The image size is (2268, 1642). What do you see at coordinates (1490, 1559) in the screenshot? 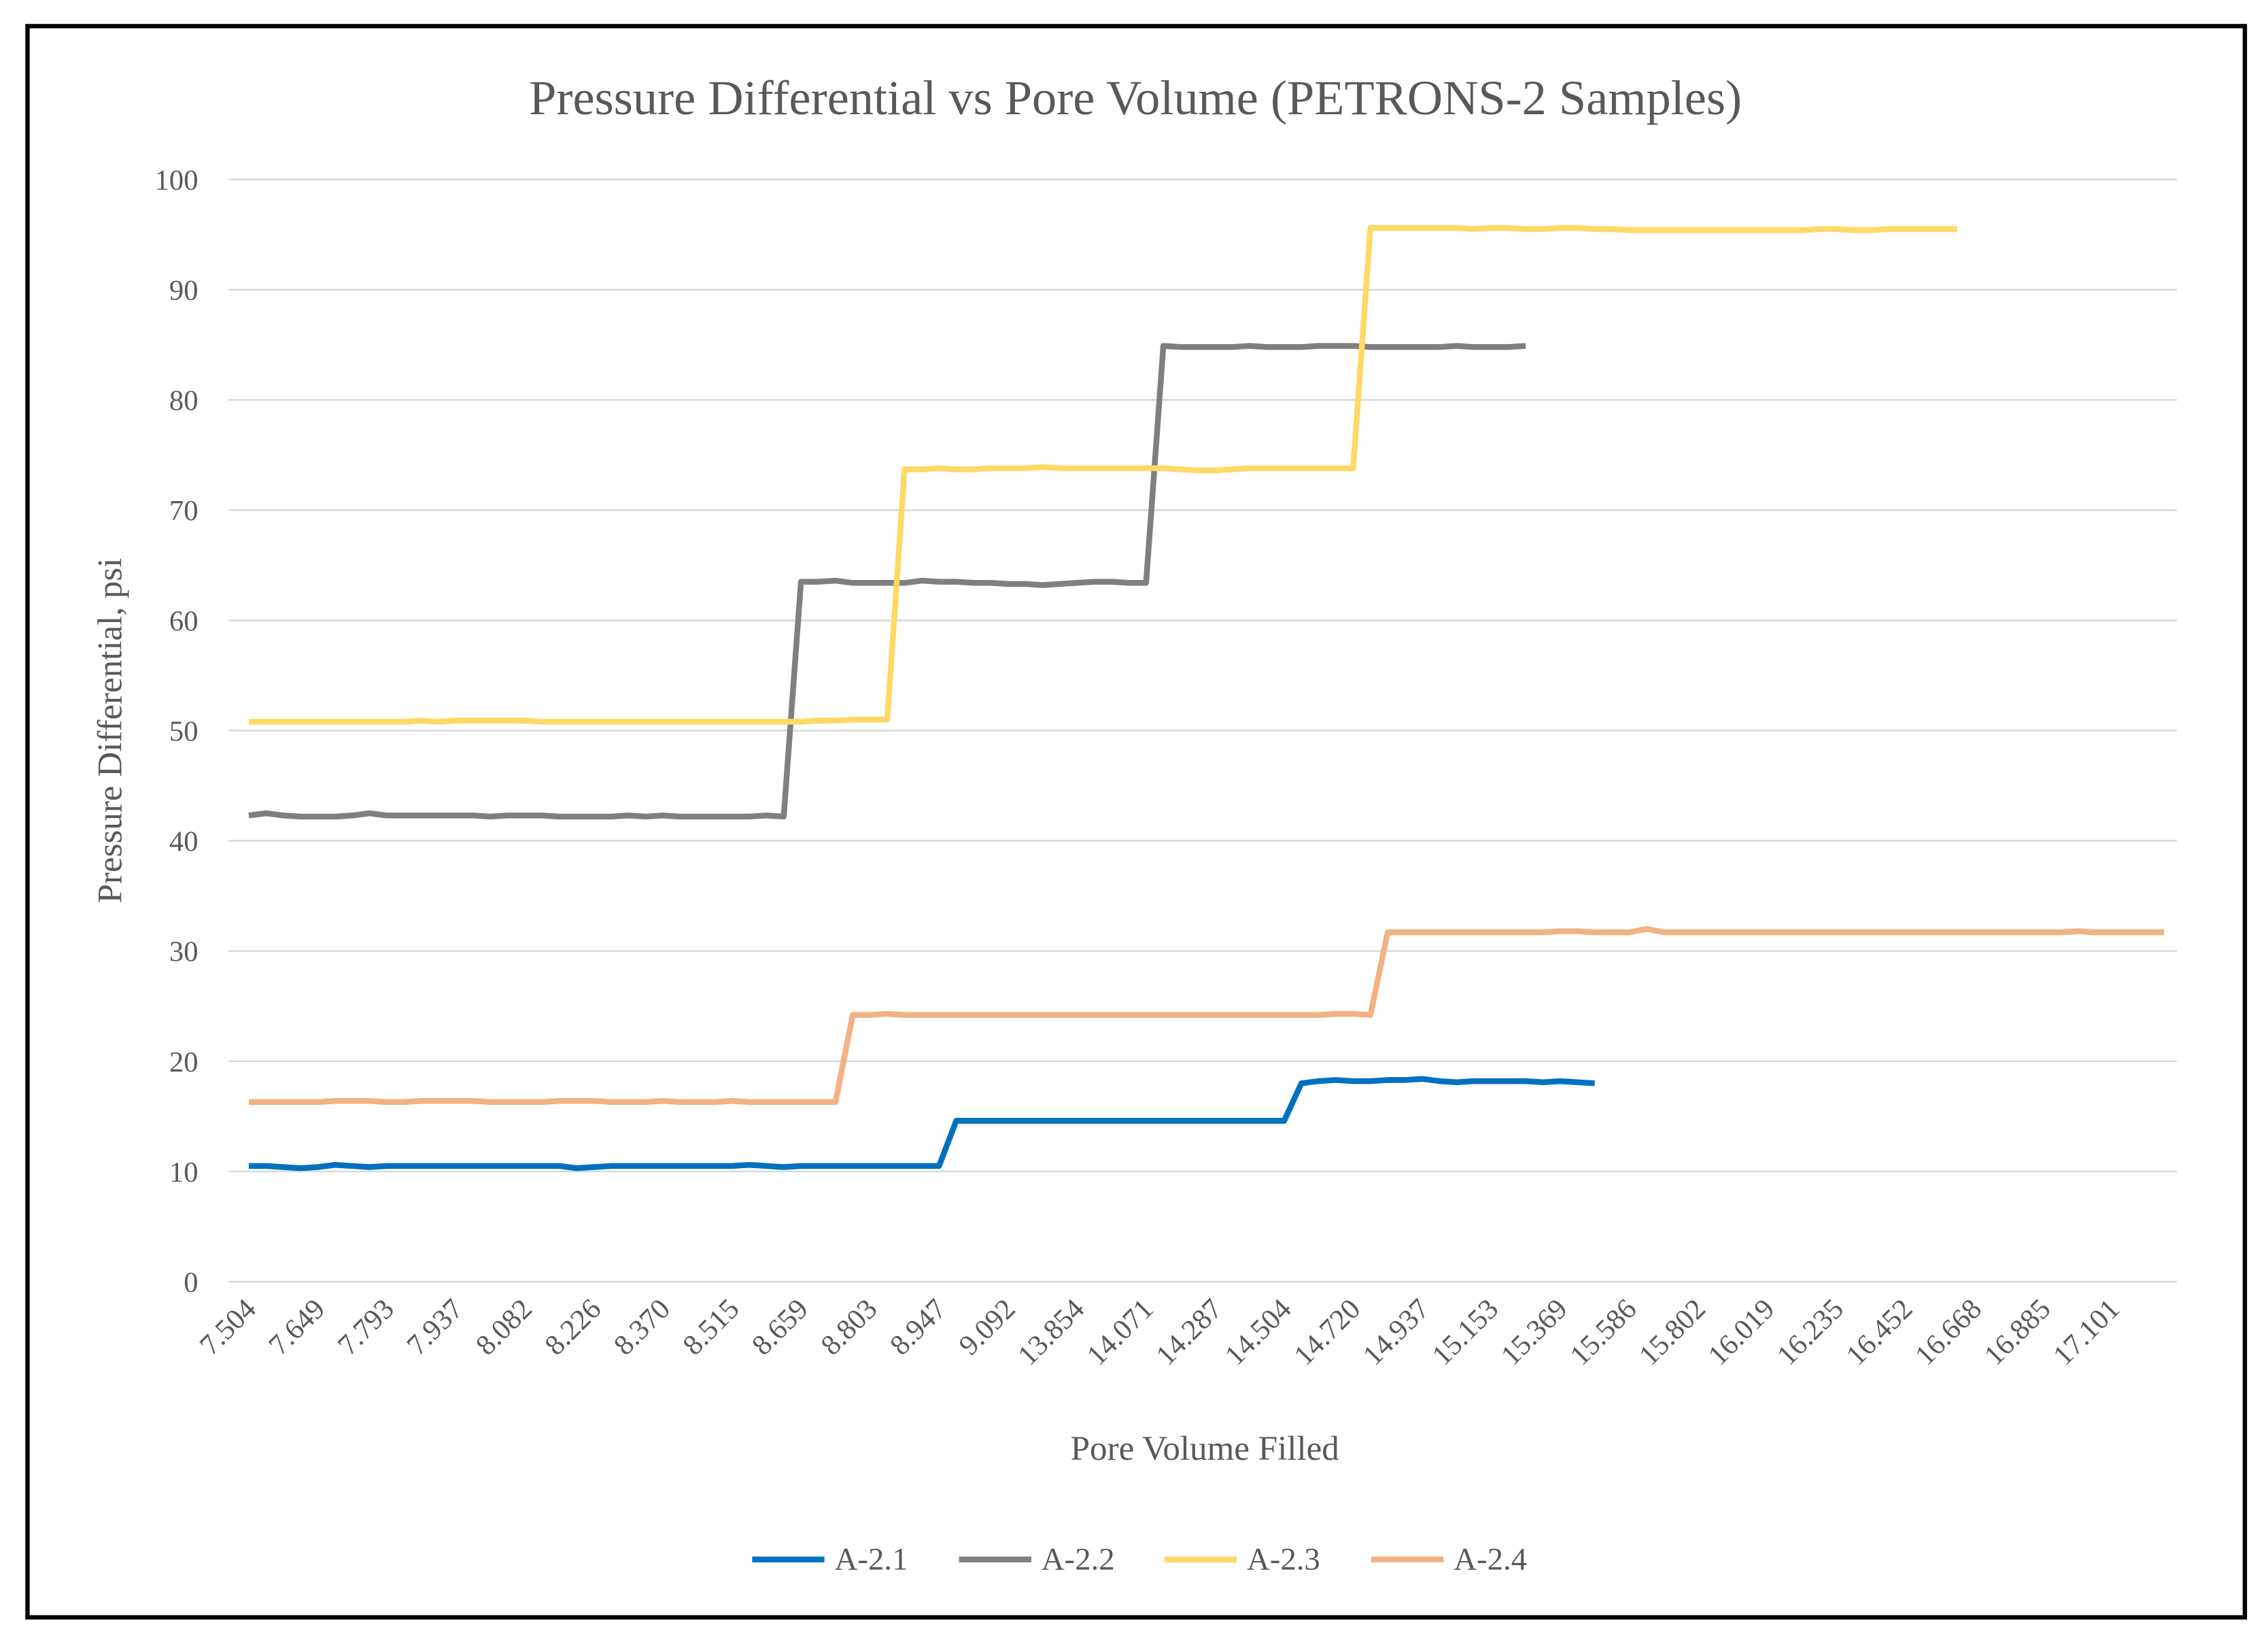
I see `legend-label: A-2.4` at bounding box center [1490, 1559].